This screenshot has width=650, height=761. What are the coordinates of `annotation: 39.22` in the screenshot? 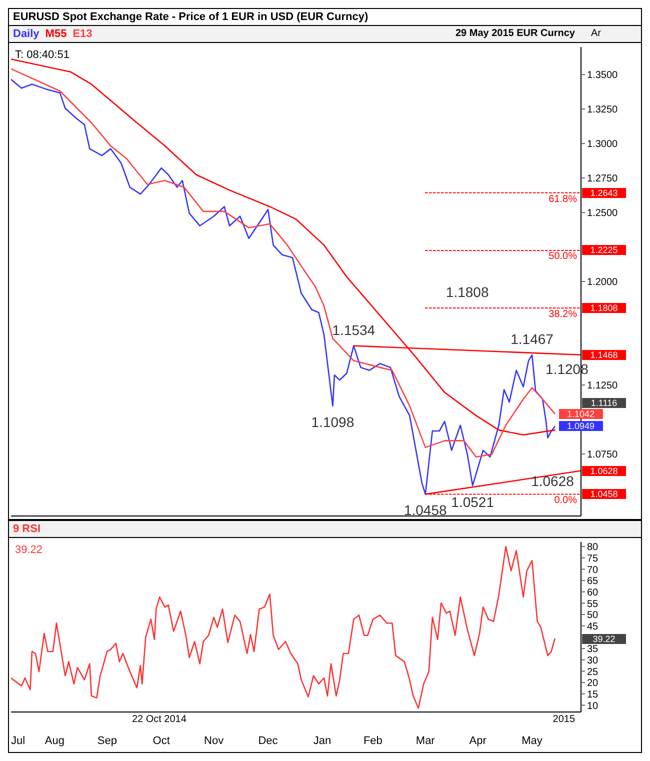 It's located at (29, 550).